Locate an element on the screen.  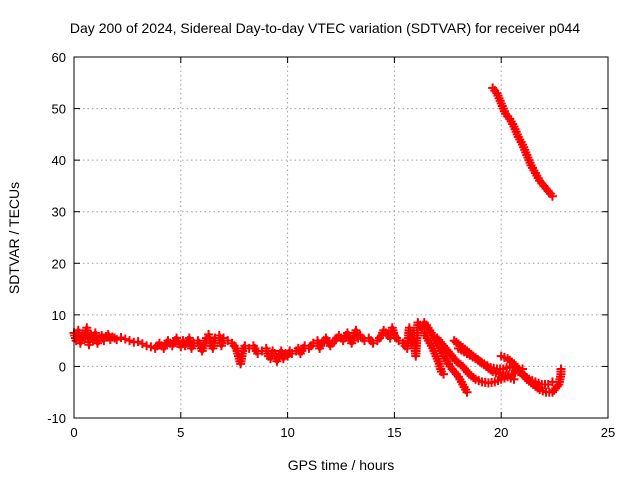
y-tick-label: 40 is located at coordinates (59, 160).